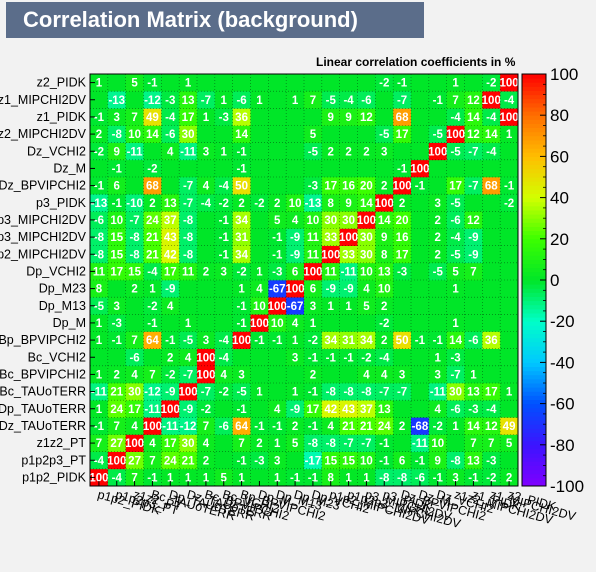 The width and height of the screenshot is (596, 572). I want to click on cell-value-label: 6, so click(295, 272).